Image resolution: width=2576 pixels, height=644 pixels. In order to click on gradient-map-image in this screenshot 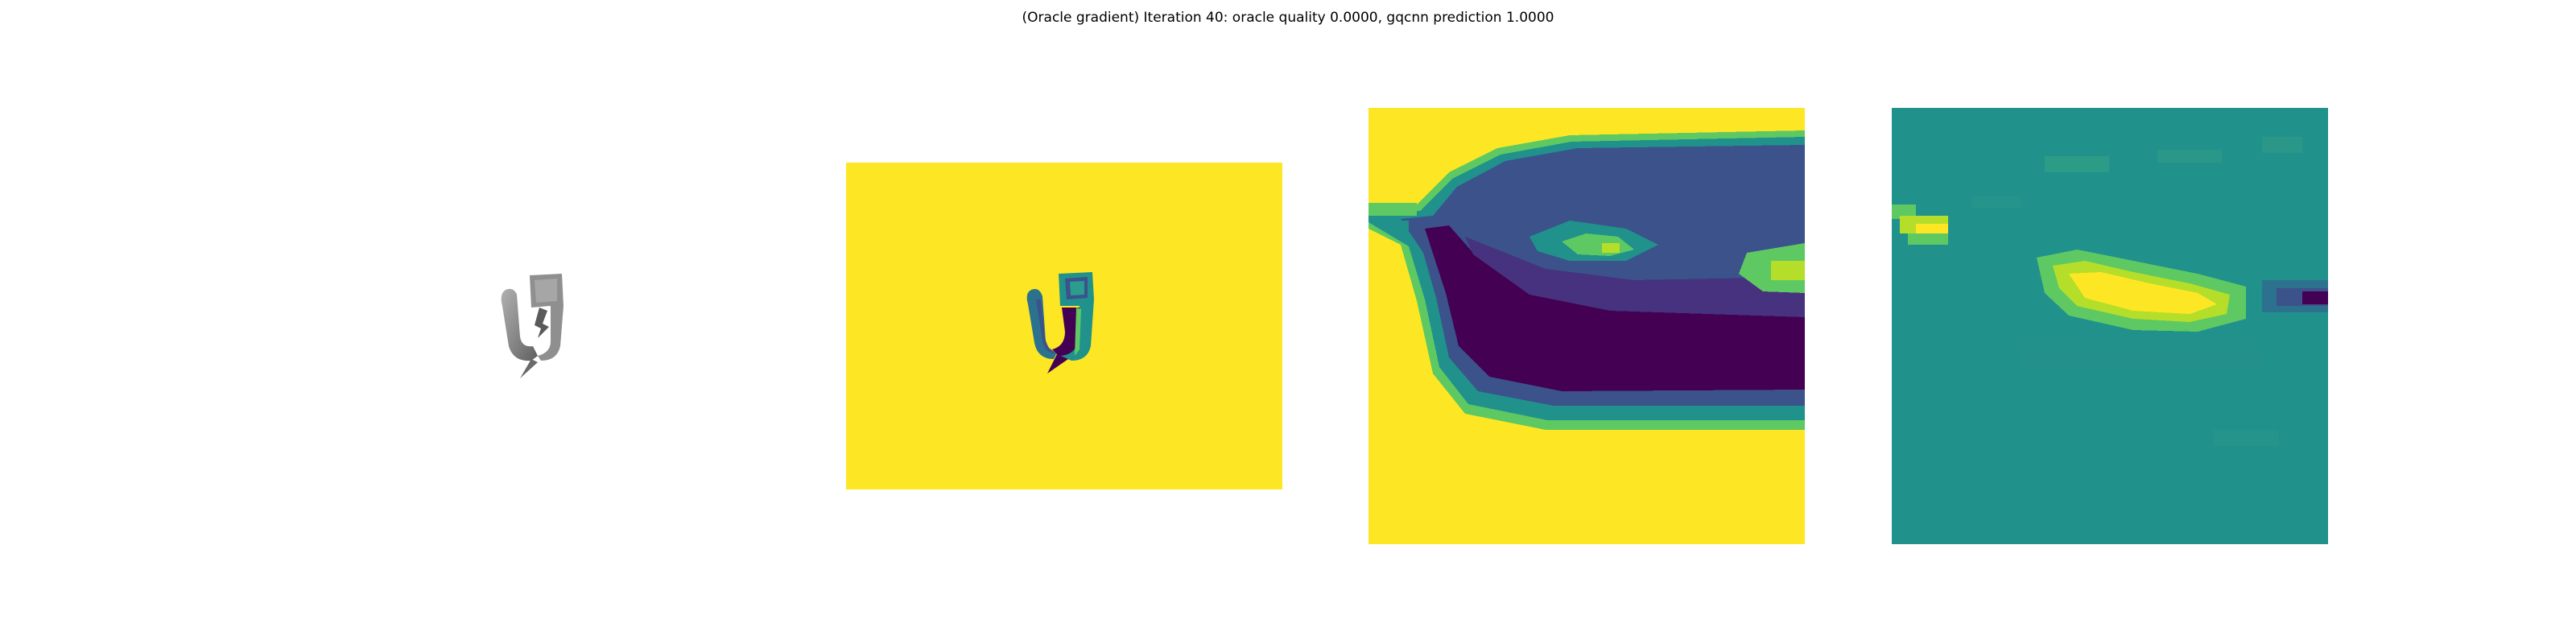, I will do `click(2110, 326)`.